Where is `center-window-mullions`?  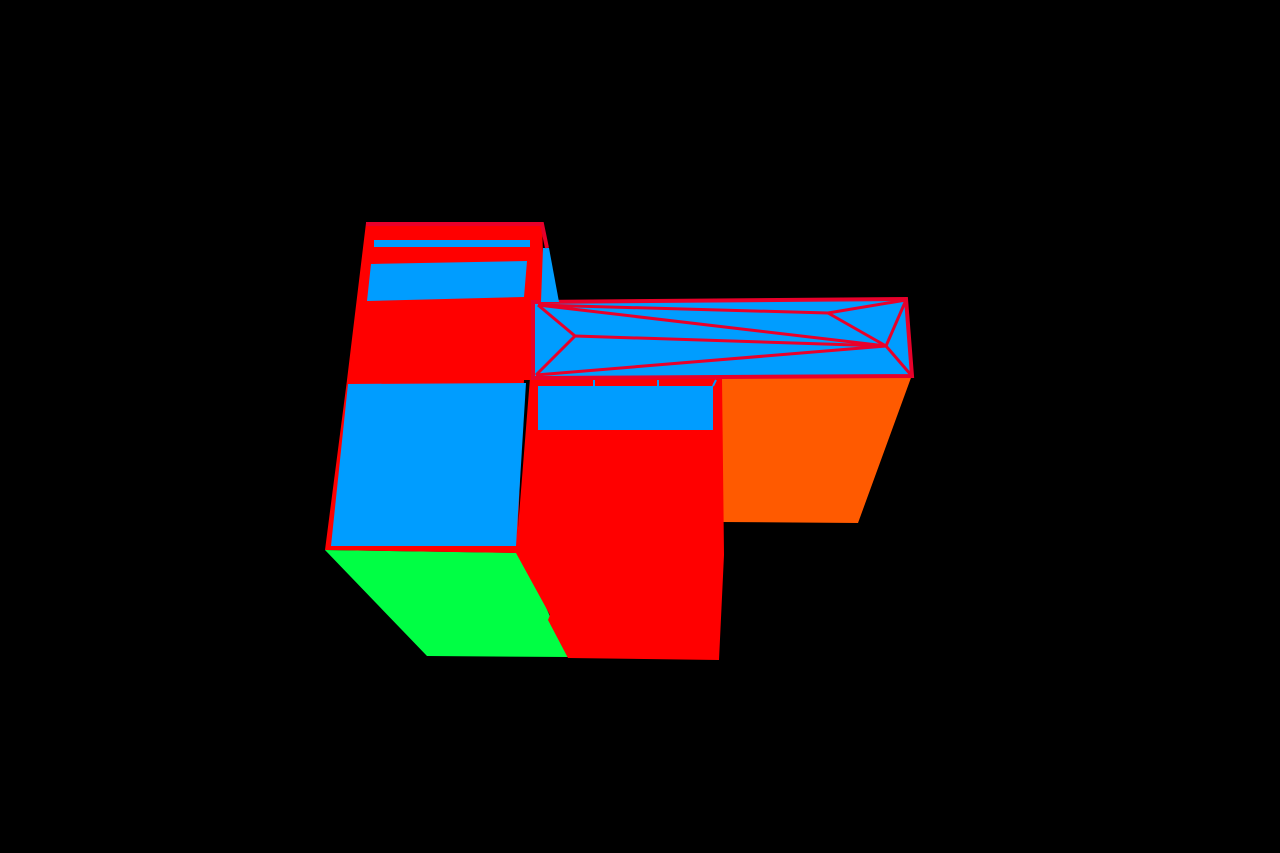
center-window-mullions is located at coordinates (655, 383).